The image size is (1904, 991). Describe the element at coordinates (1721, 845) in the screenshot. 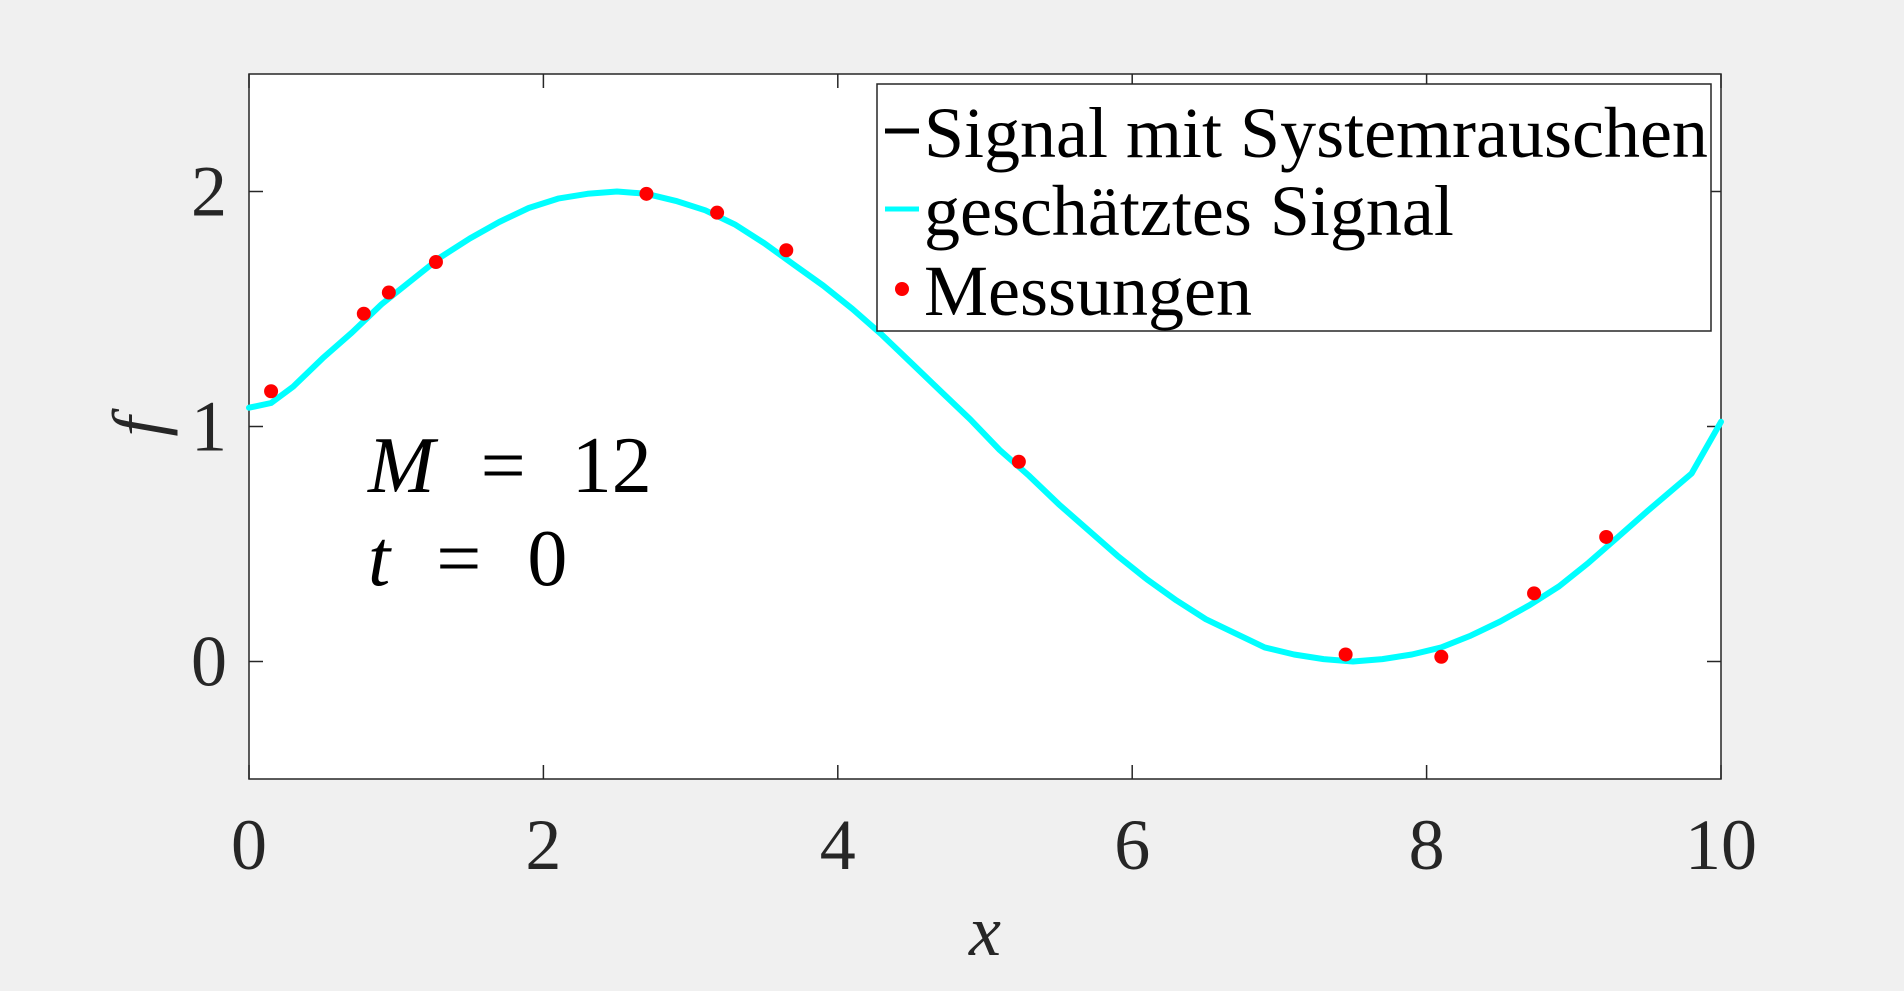

I see `x-tick-label: 10` at that location.